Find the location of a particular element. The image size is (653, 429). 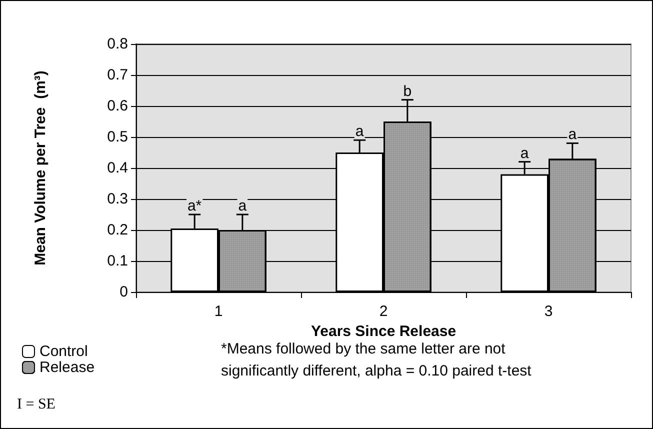

legend-label: Release is located at coordinates (67, 367).